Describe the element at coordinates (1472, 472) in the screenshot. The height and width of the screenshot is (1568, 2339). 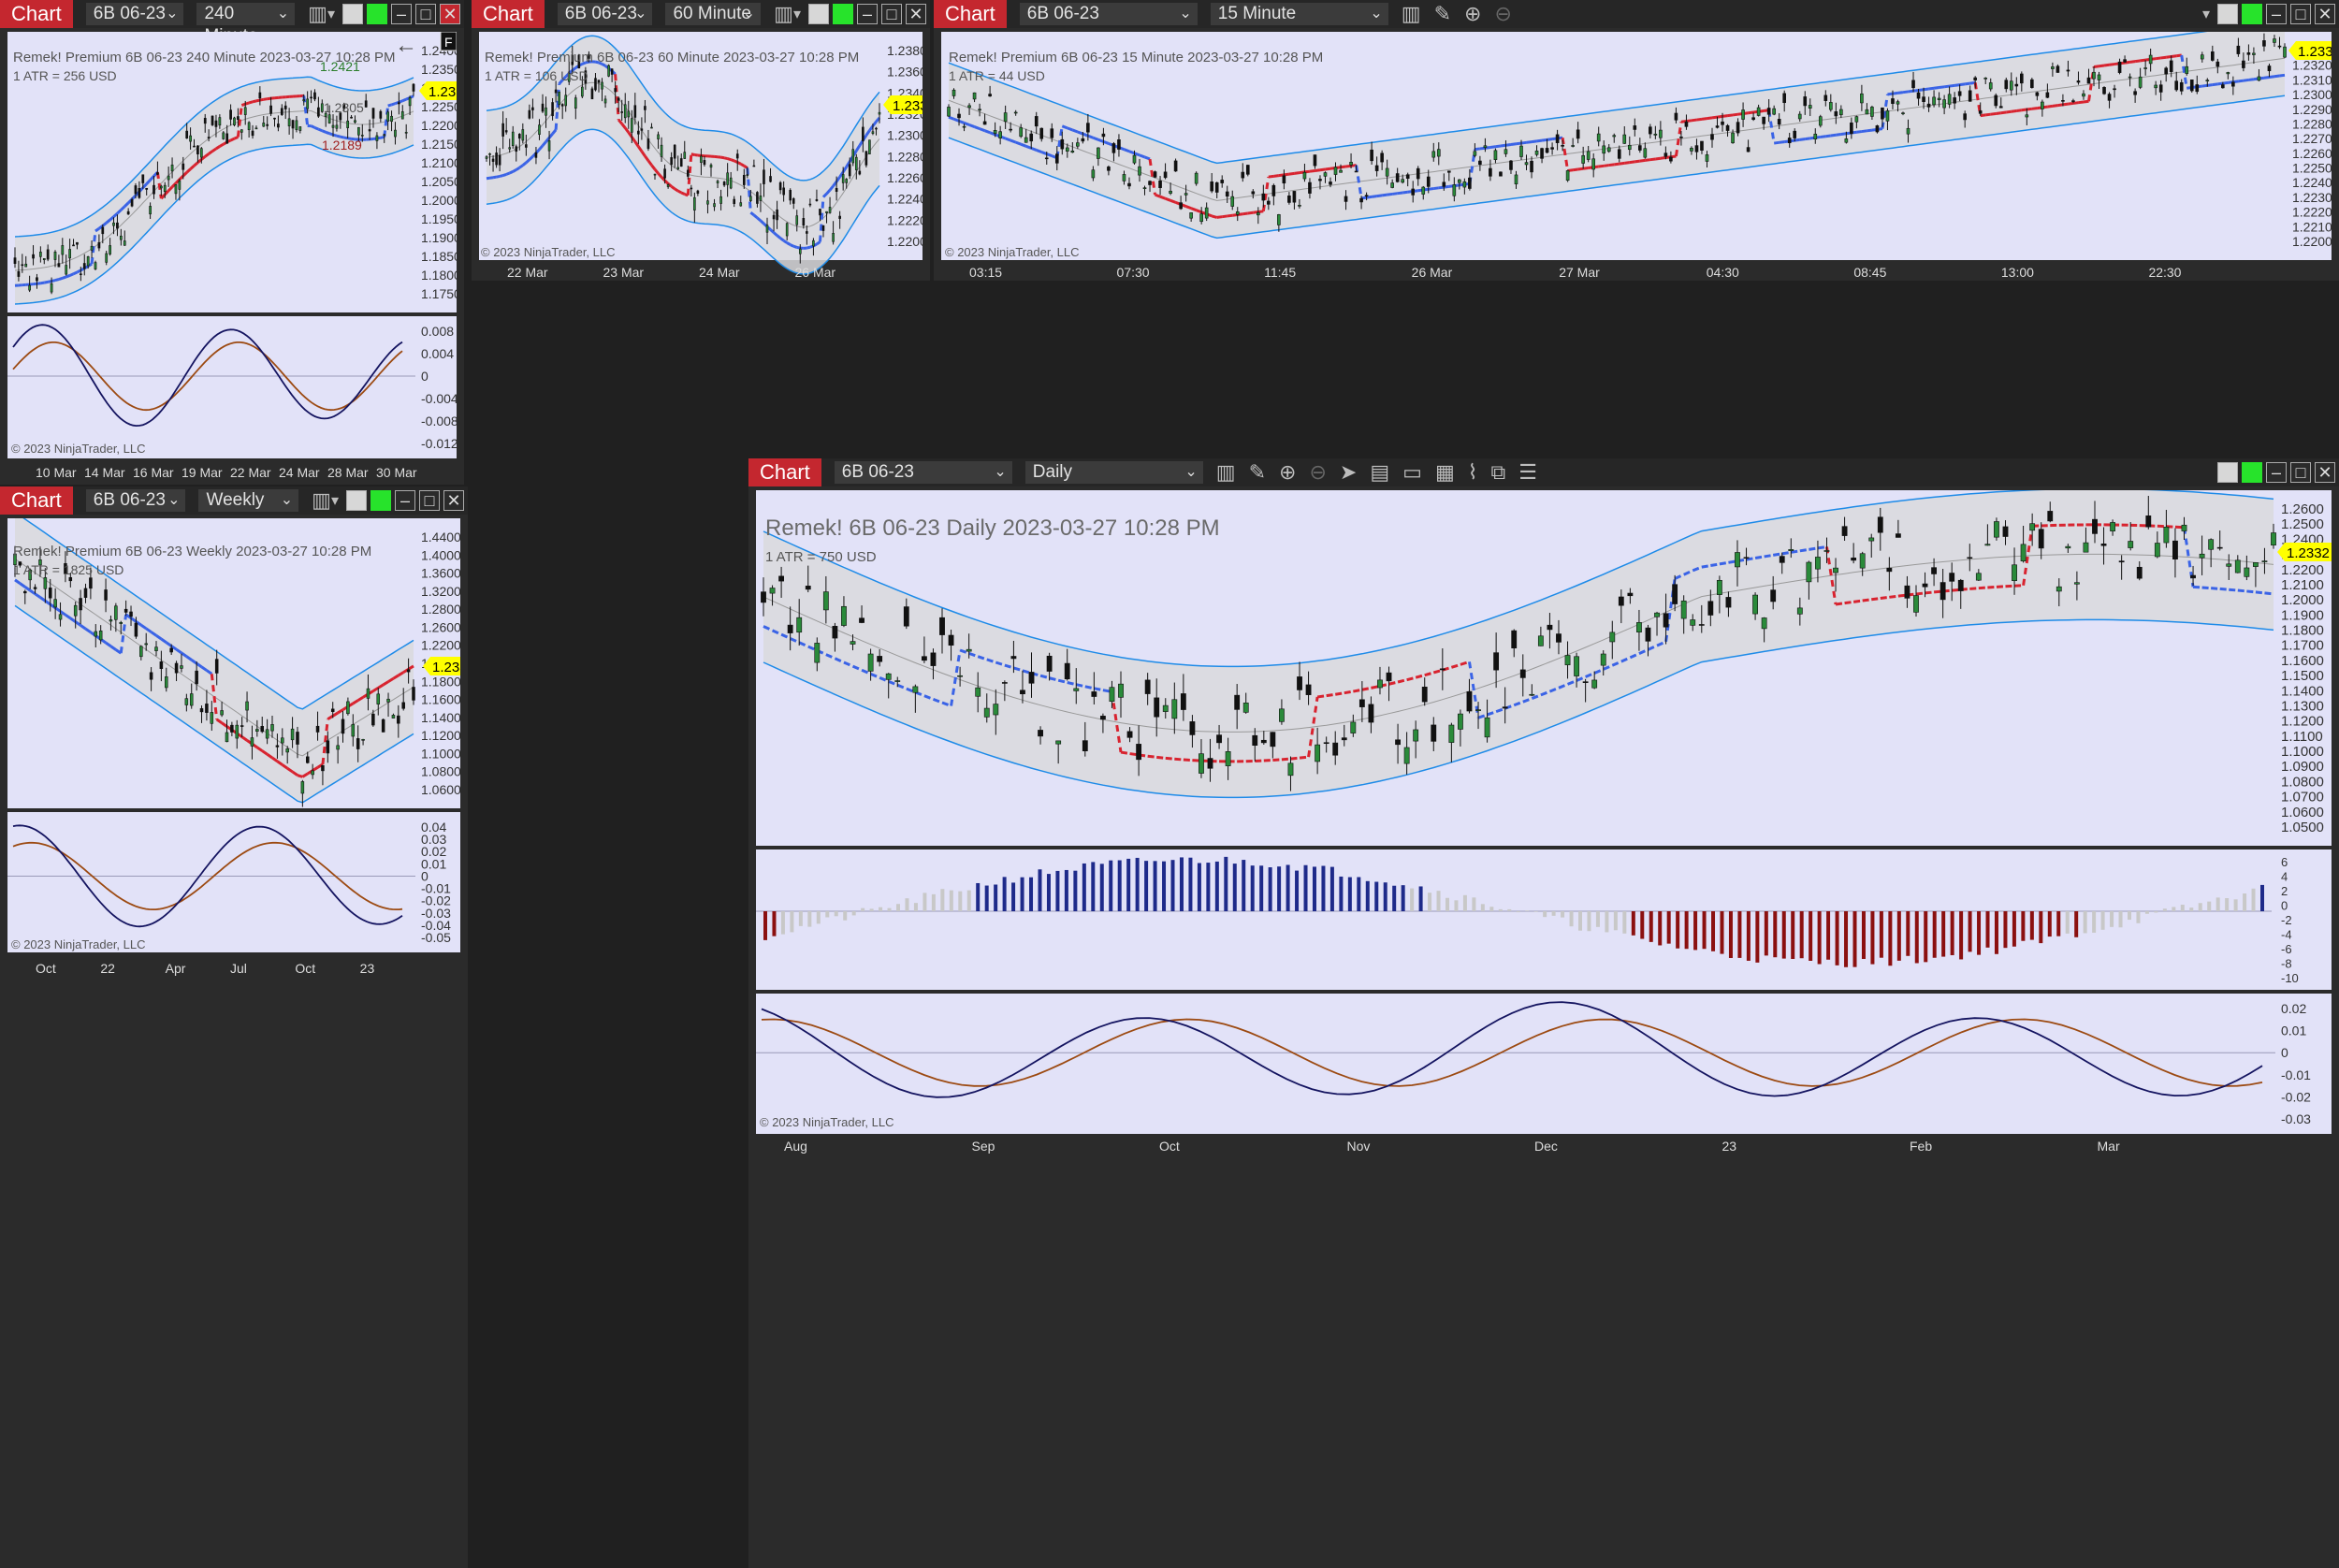
I see `strategies-icon: ⌇` at that location.